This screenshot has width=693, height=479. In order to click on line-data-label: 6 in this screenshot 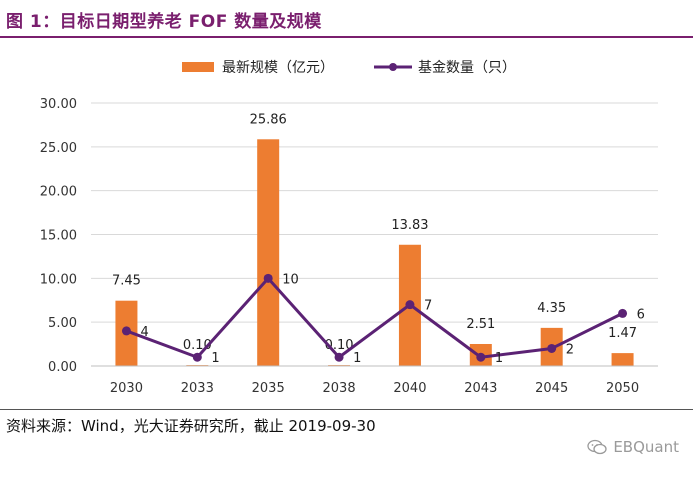, I will do `click(641, 314)`.